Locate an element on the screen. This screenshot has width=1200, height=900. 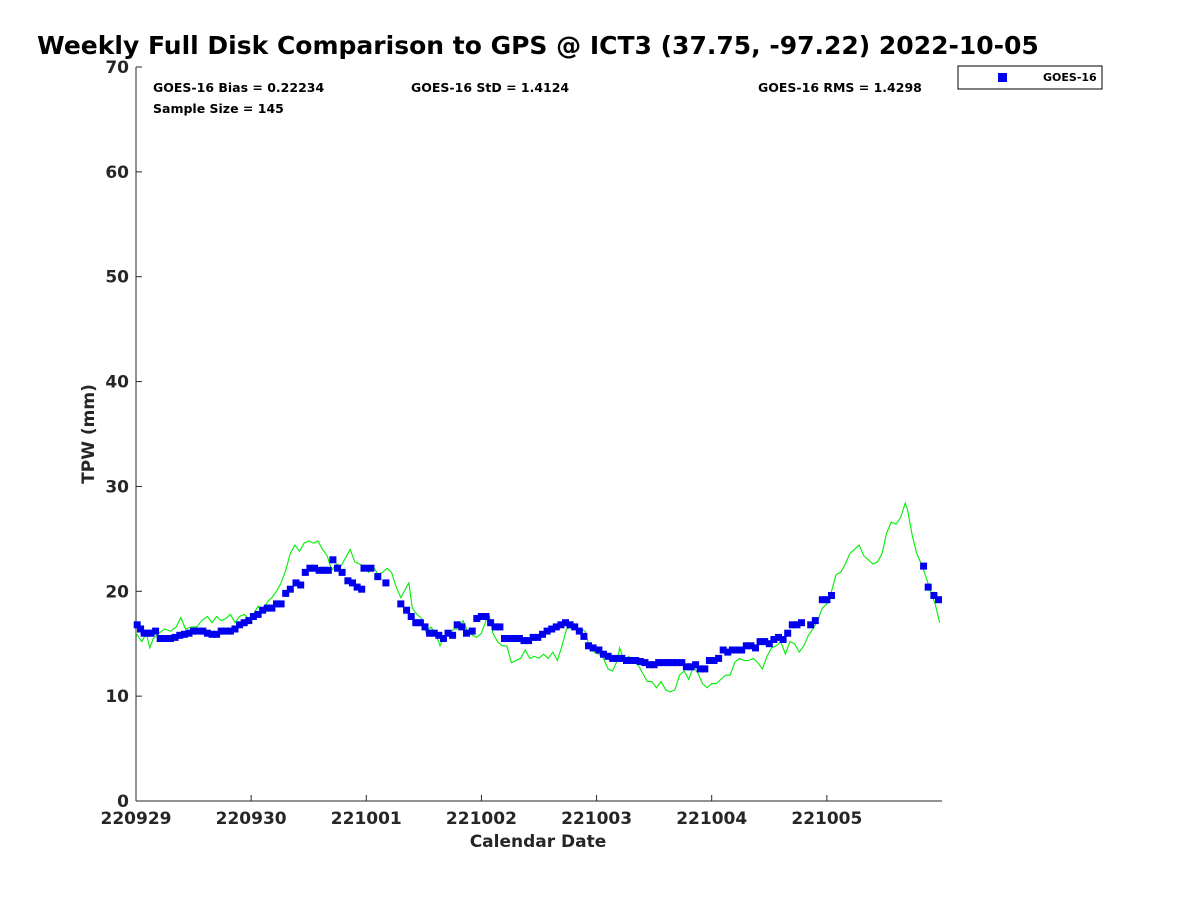
y-tick-label: 60 is located at coordinates (117, 173).